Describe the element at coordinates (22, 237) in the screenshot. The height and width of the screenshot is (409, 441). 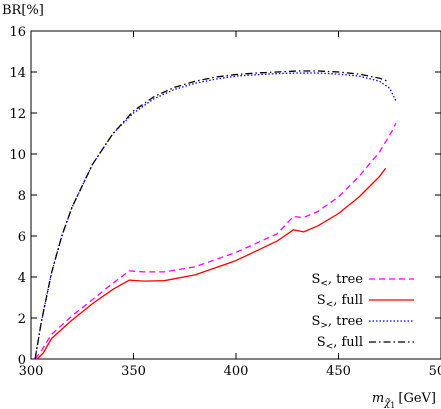
I see `y-tick-label: 6` at that location.